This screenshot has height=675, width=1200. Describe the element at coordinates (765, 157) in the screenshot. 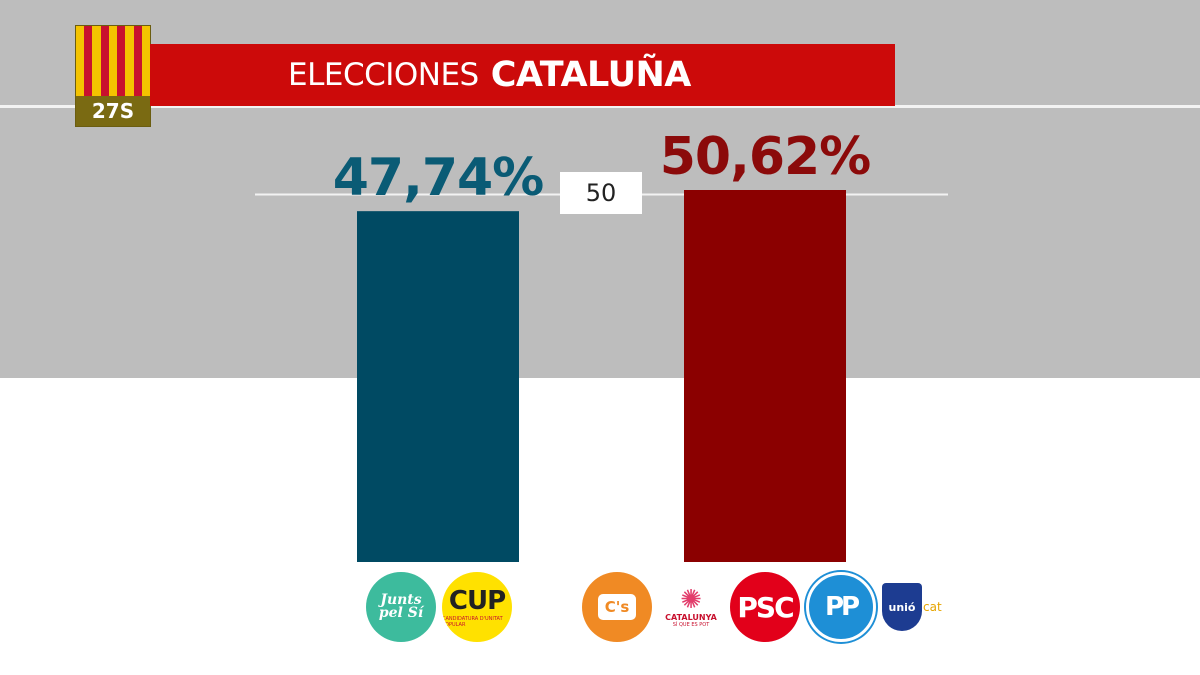

I see `bar-value-label-1: 50,62%` at that location.